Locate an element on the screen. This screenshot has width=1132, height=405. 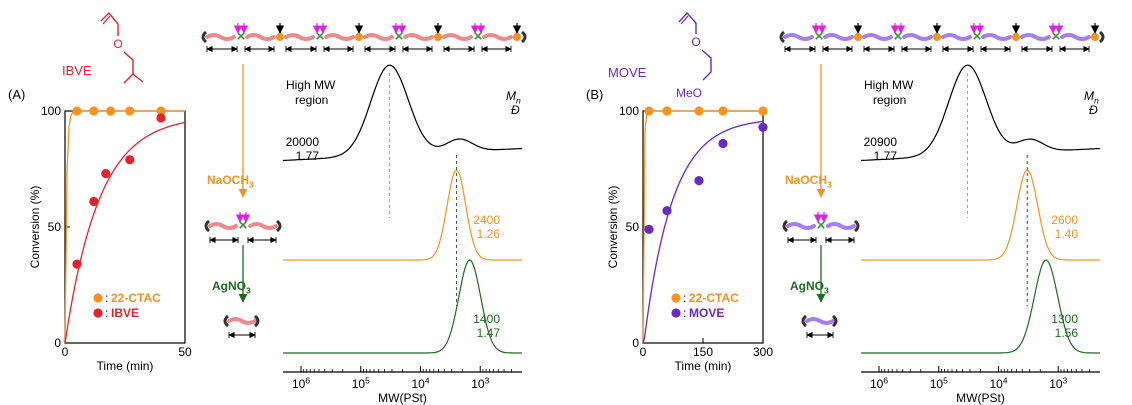
monomer-structure: O MeO MOVE is located at coordinates (660, 55).